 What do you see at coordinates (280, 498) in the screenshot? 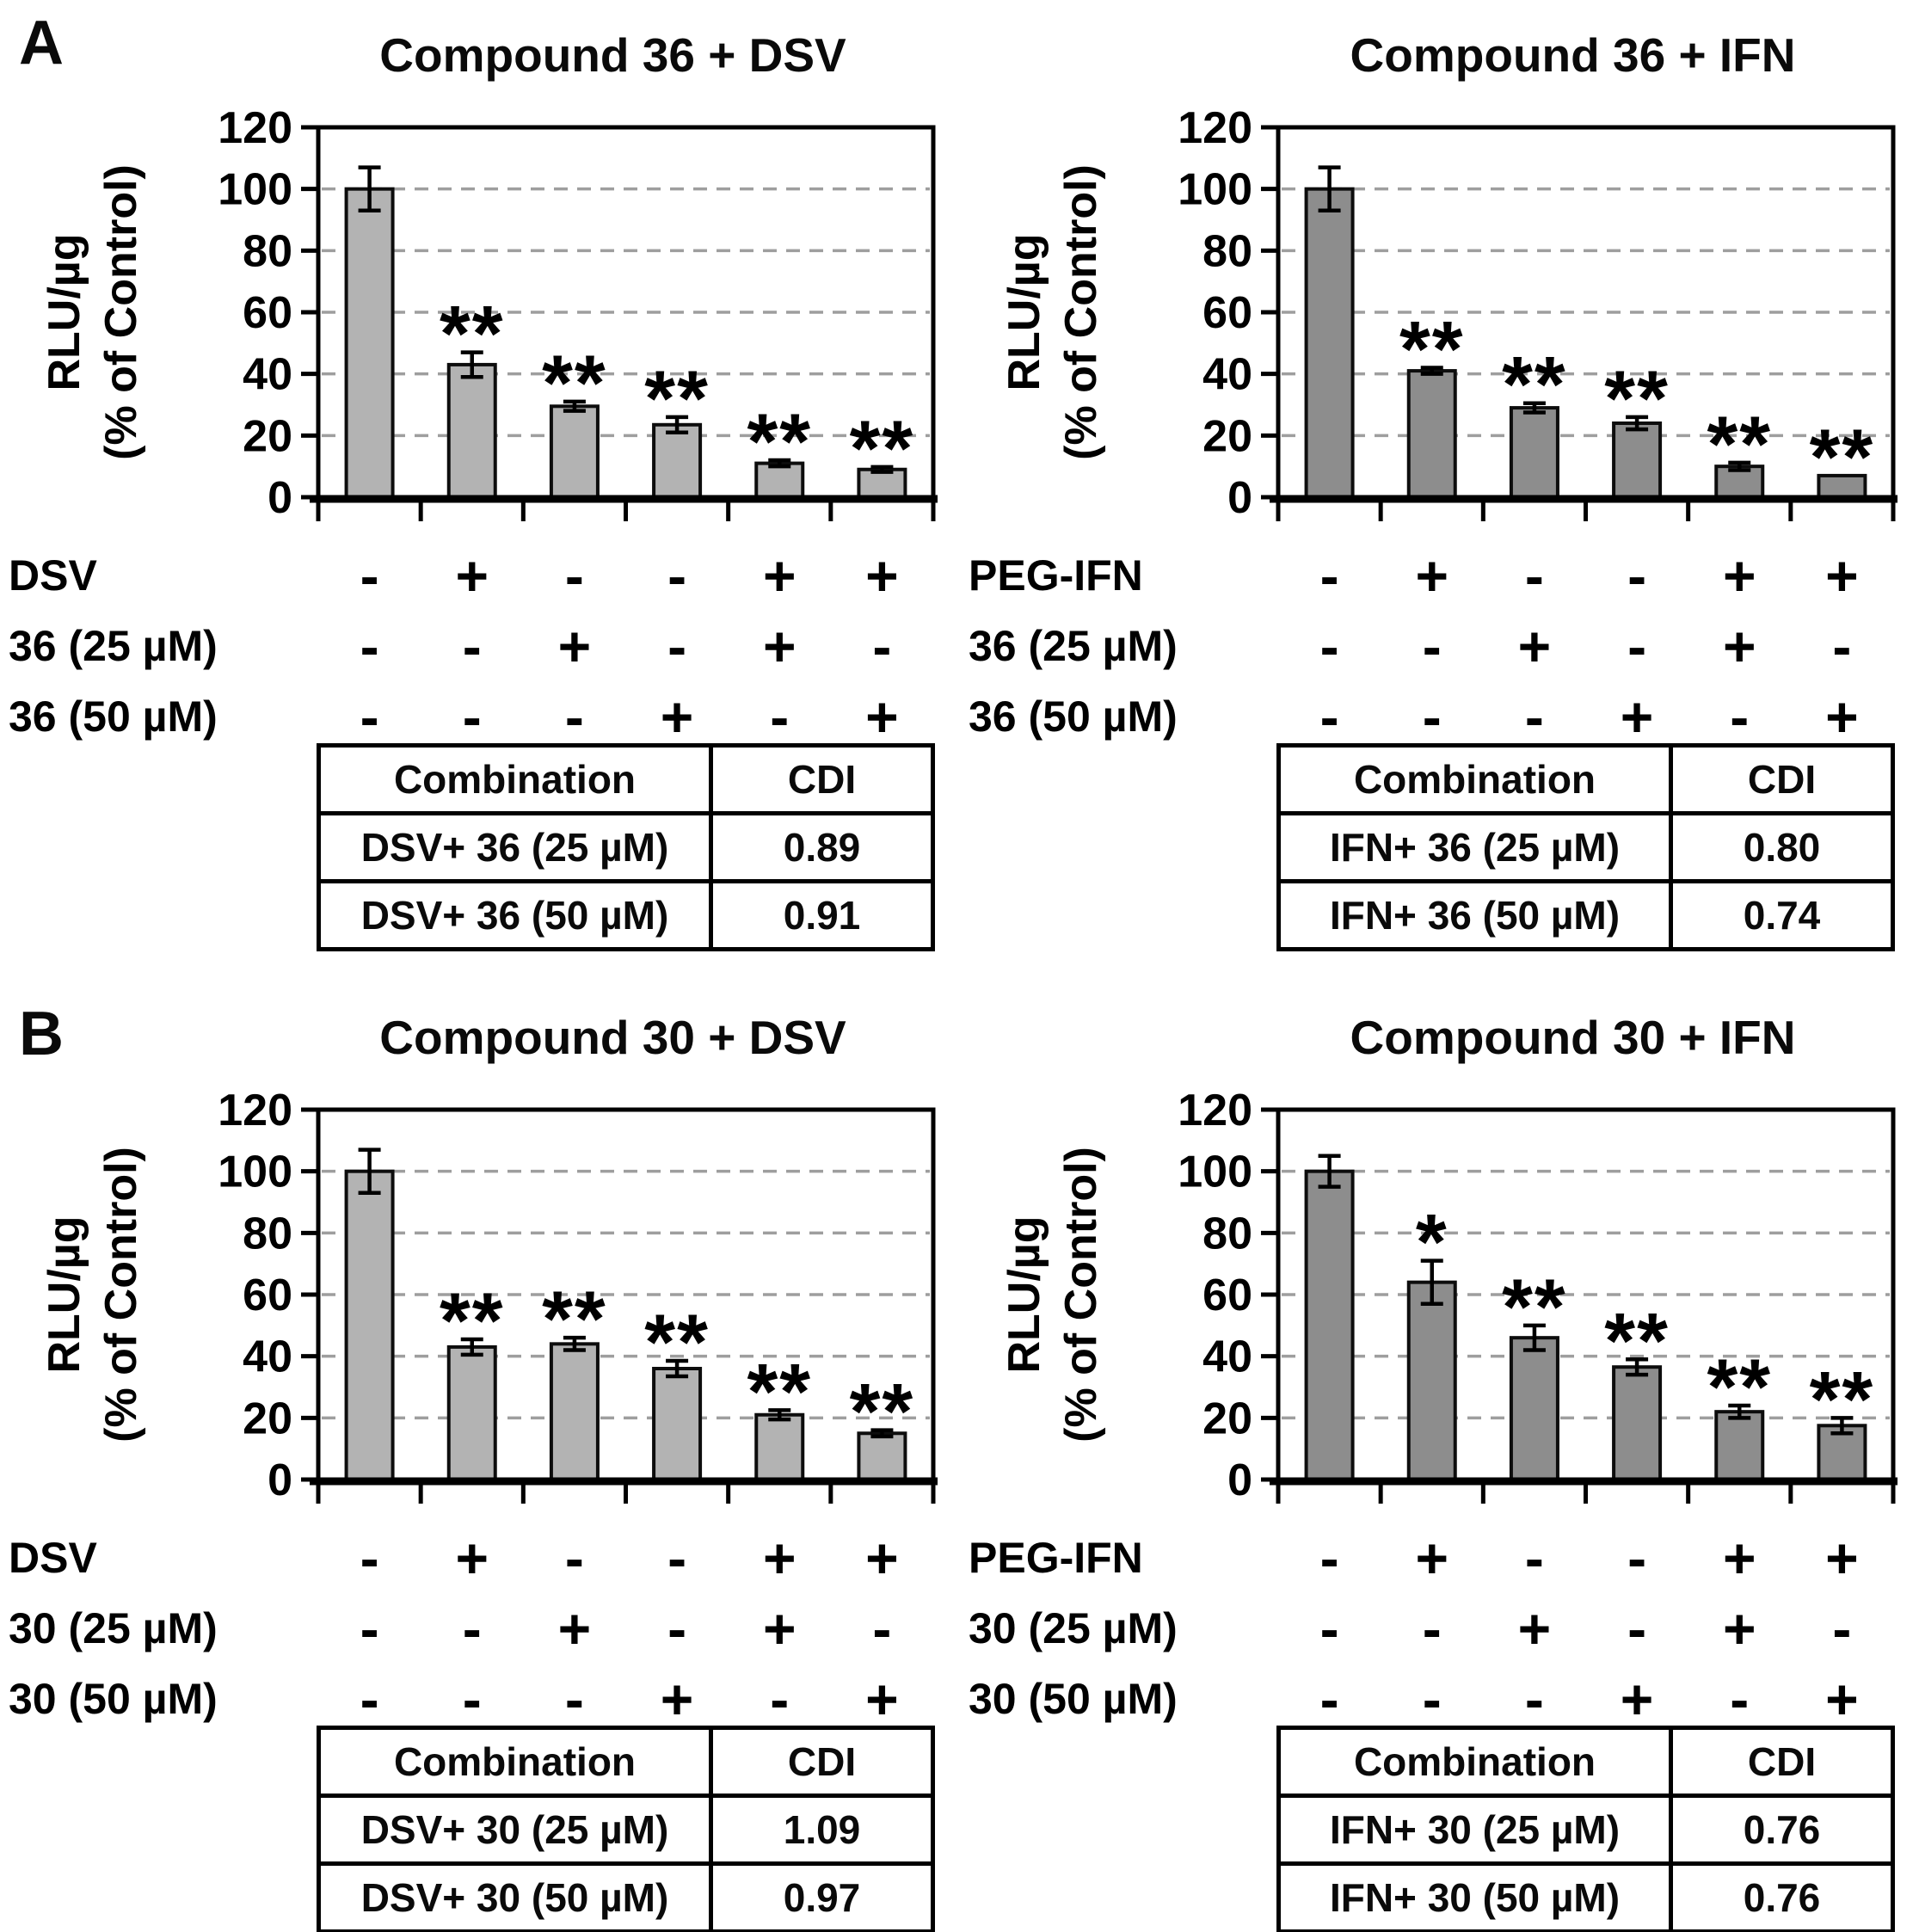
I see `y-tick-label: 0` at bounding box center [280, 498].